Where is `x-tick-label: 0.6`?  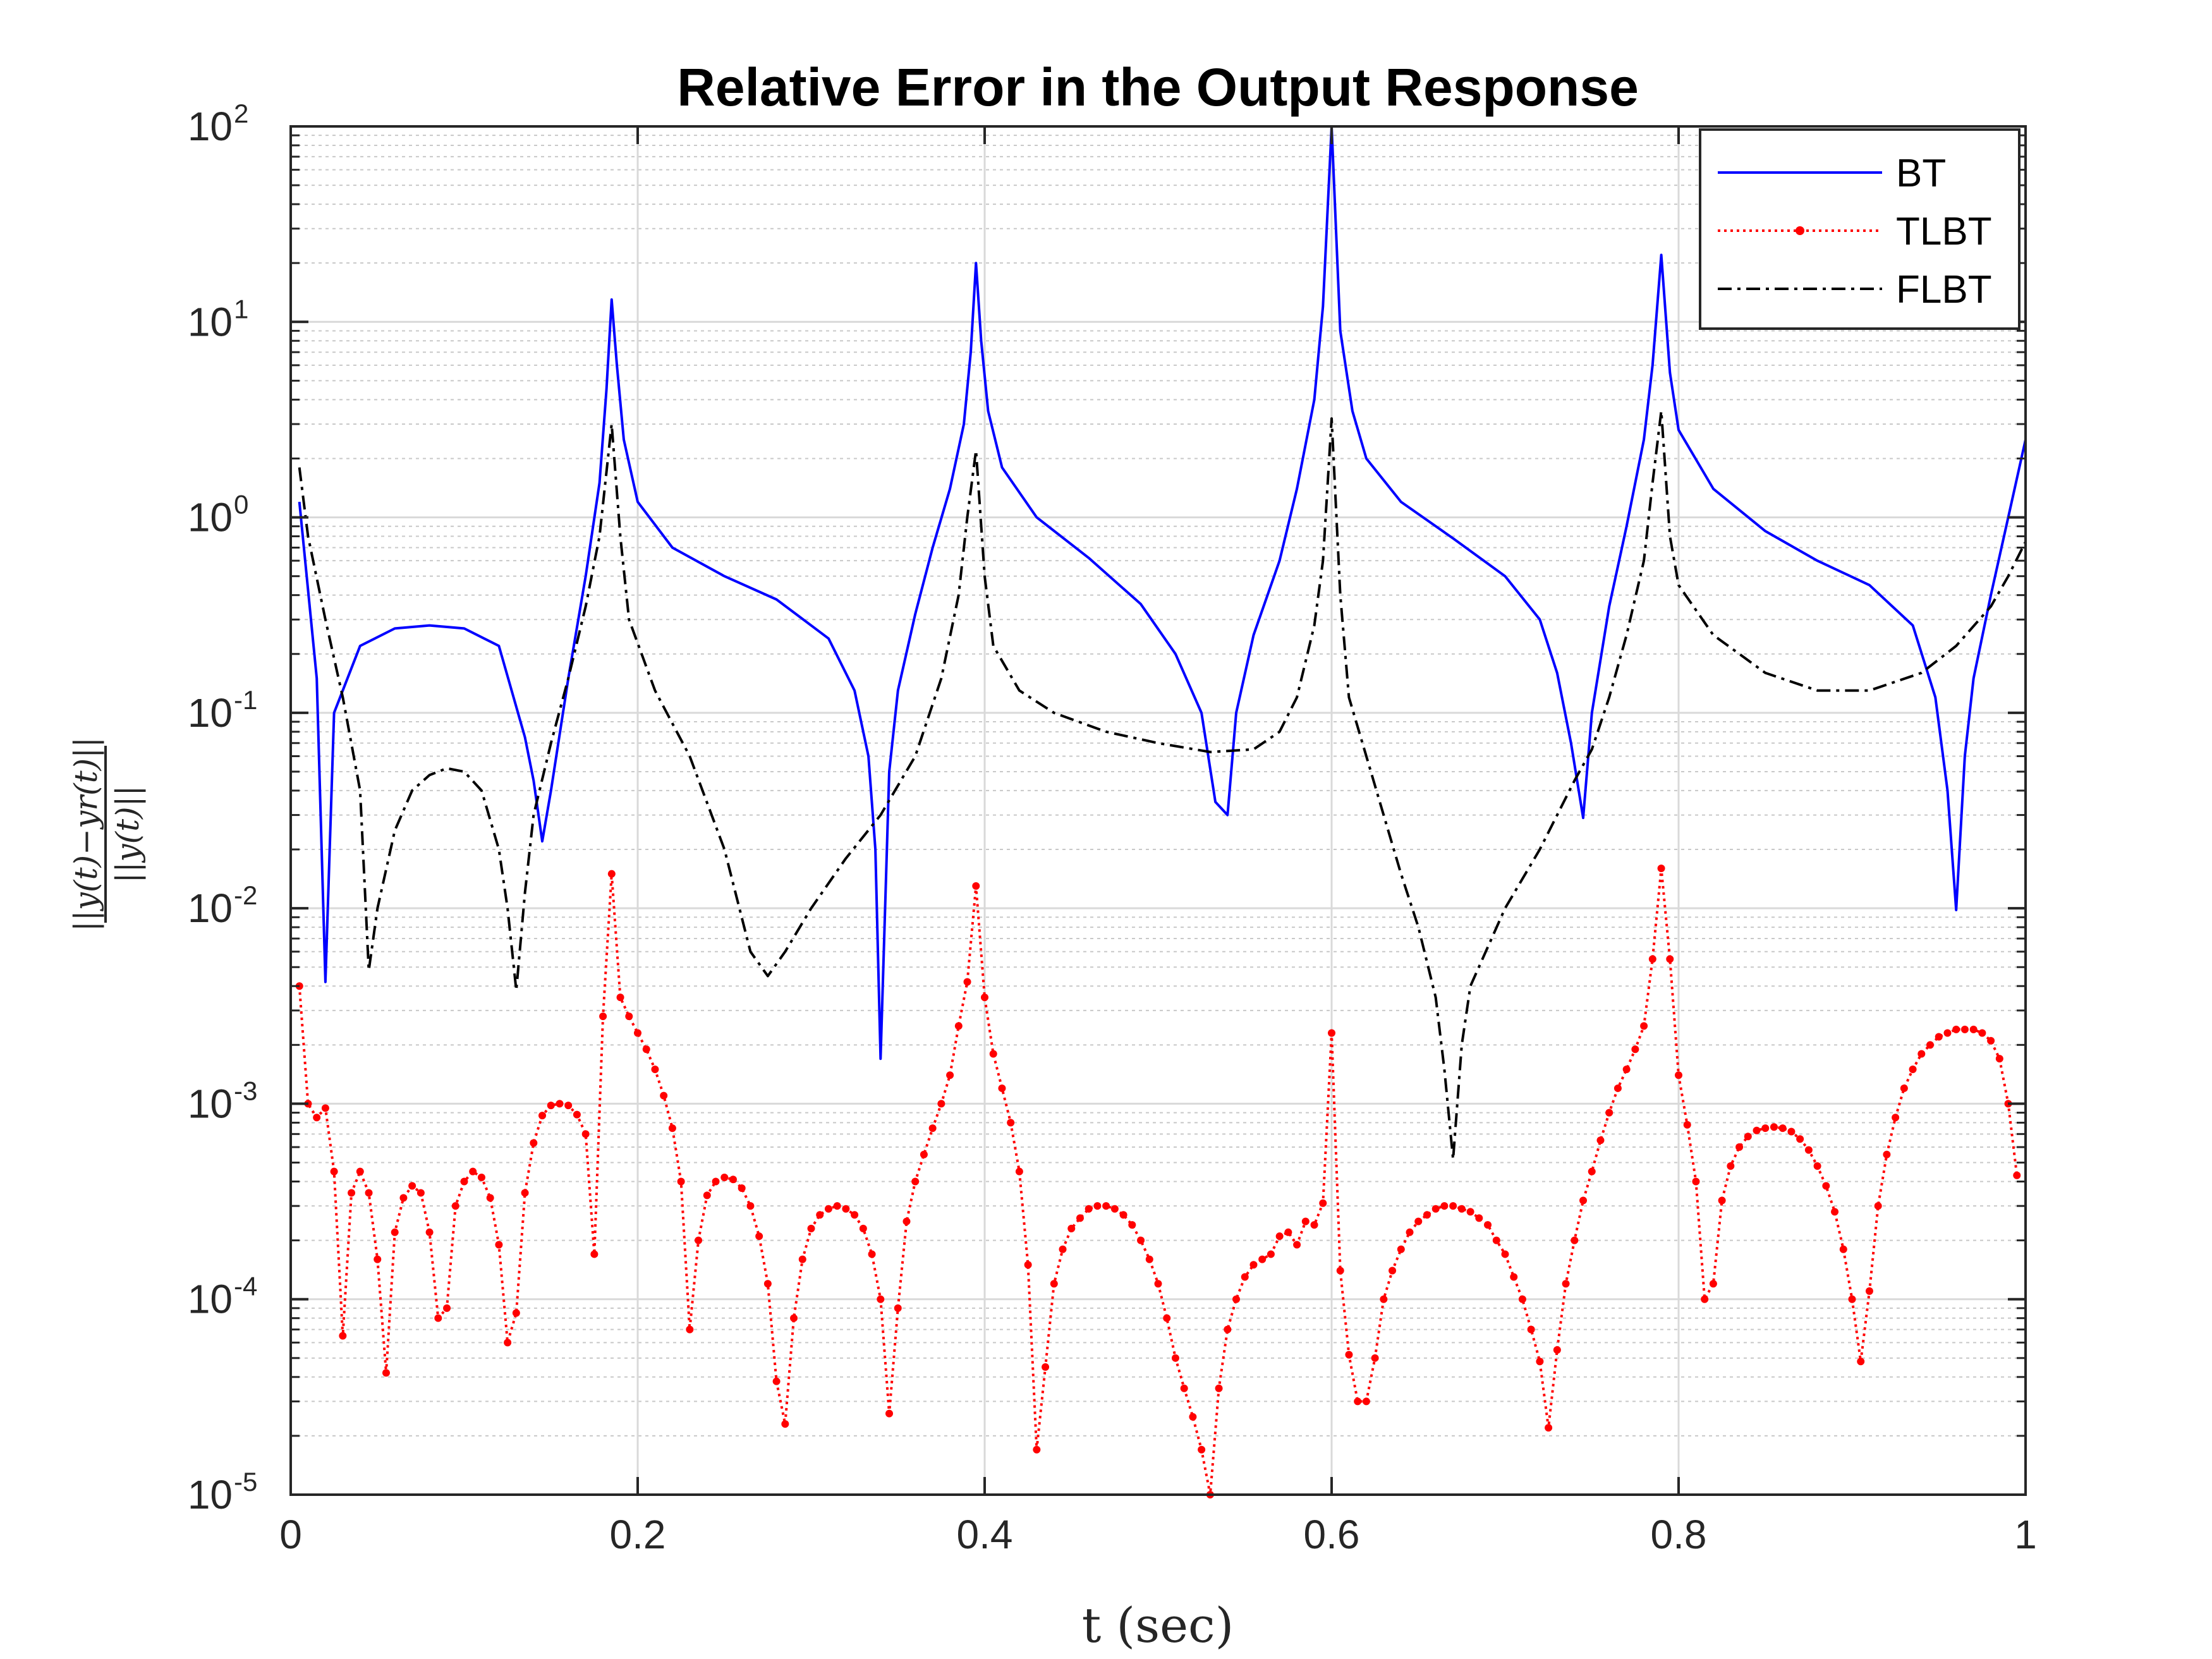 x-tick-label: 0.6 is located at coordinates (1332, 1534).